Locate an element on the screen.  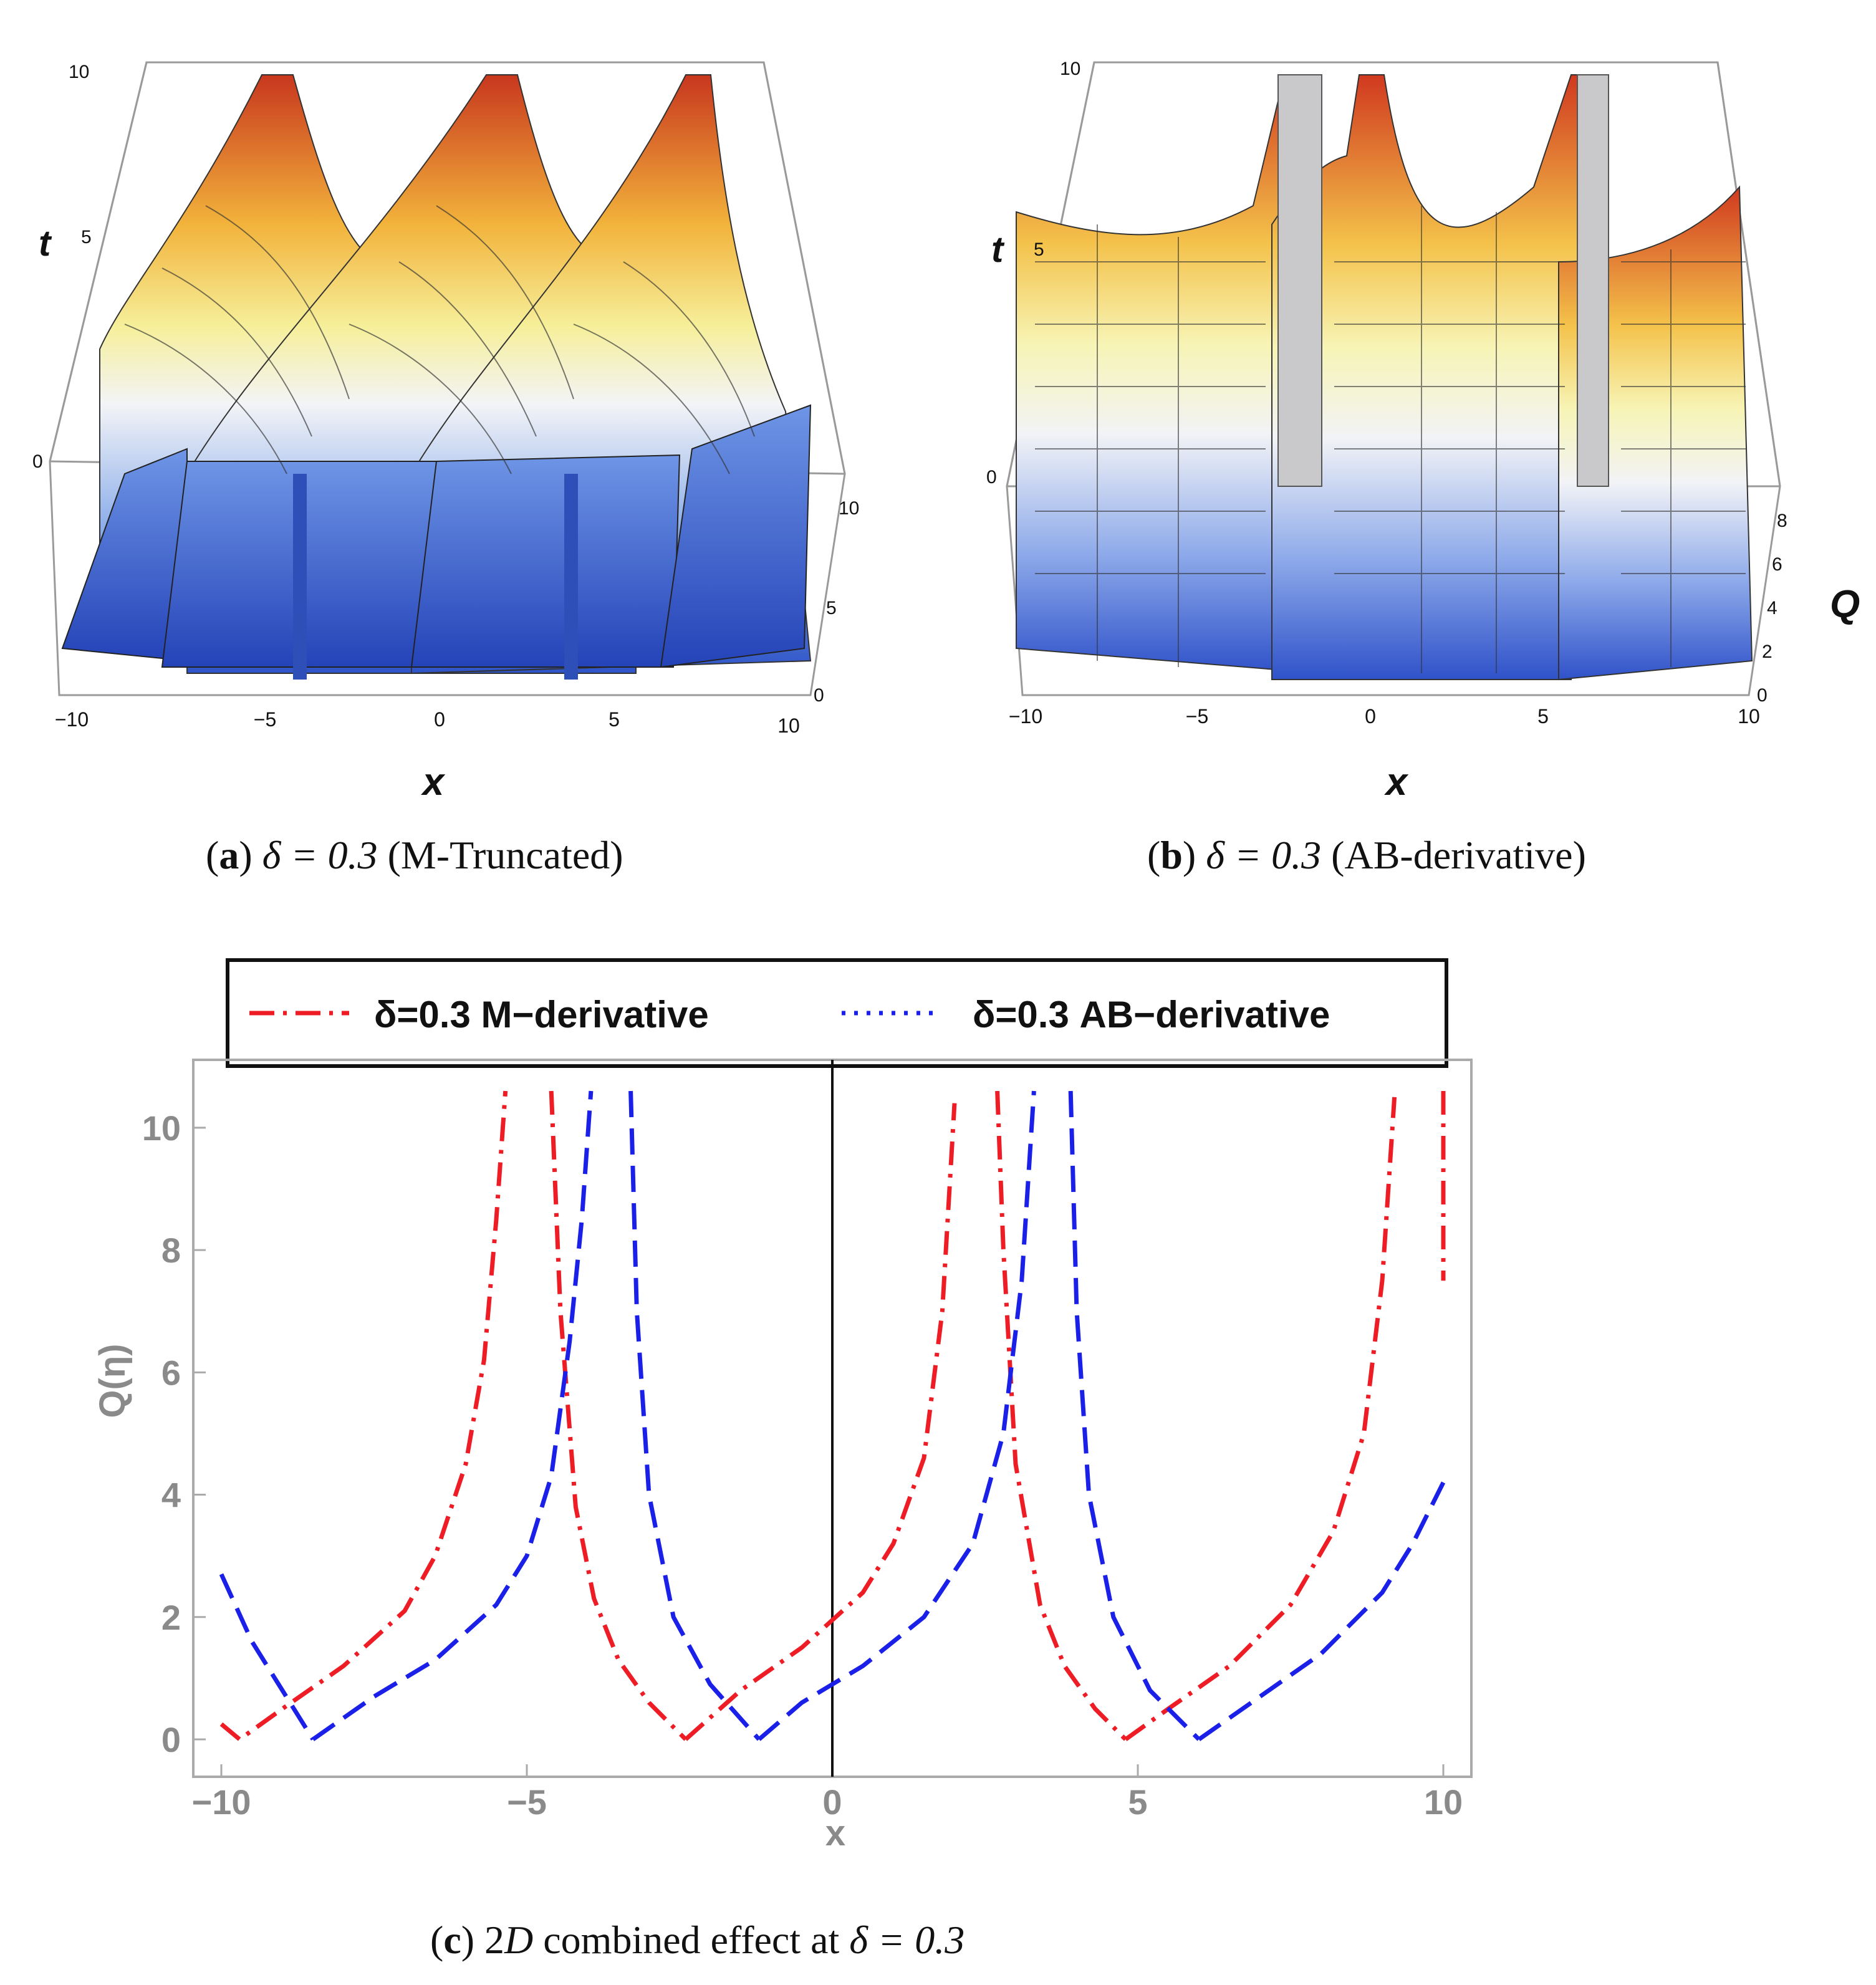
y-axis-label: Q(η) is located at coordinates (113, 1381).